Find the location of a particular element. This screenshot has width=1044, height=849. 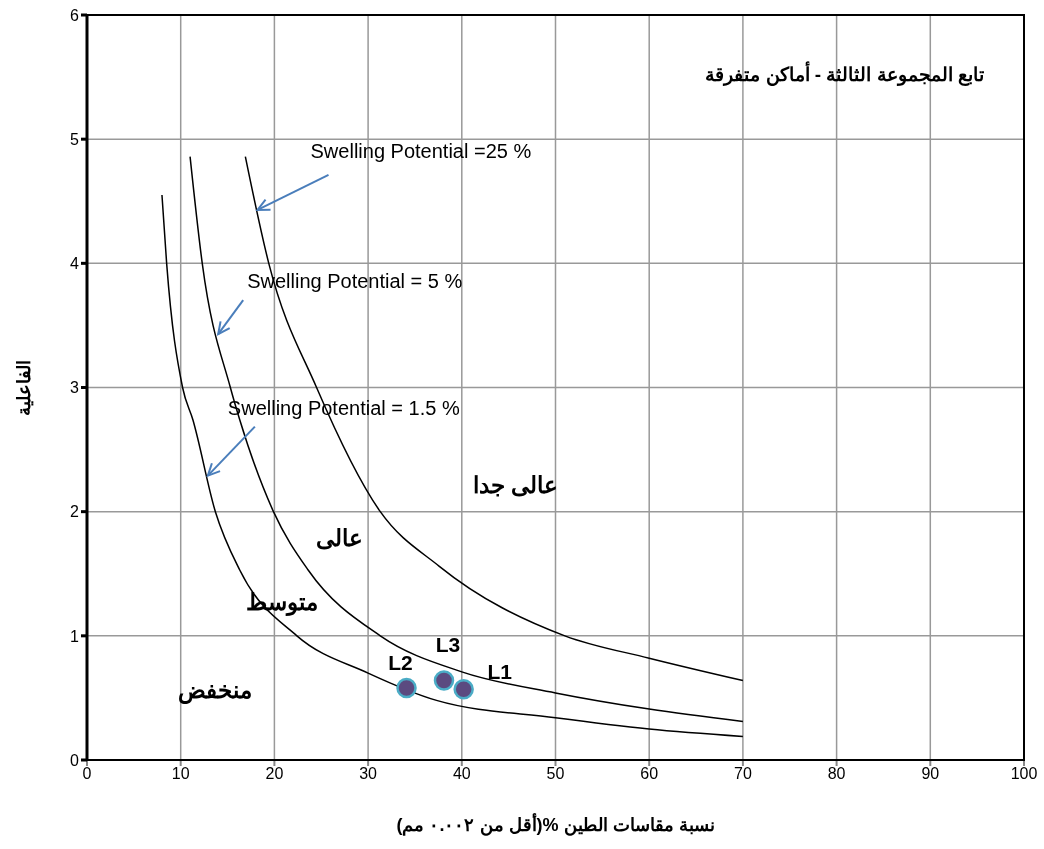

x-axis-title: نسبة مقاسات الطين %(أقل من ٠.٠٠٢ مم) is located at coordinates (555, 824).